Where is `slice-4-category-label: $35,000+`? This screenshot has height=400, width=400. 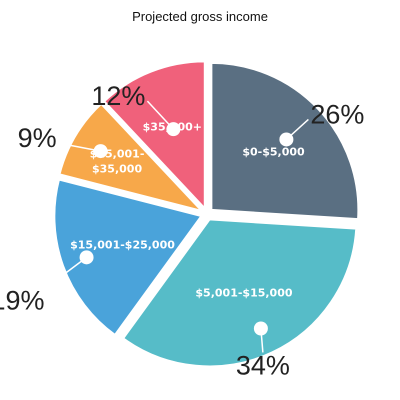 slice-4-category-label: $35,000+ is located at coordinates (172, 126).